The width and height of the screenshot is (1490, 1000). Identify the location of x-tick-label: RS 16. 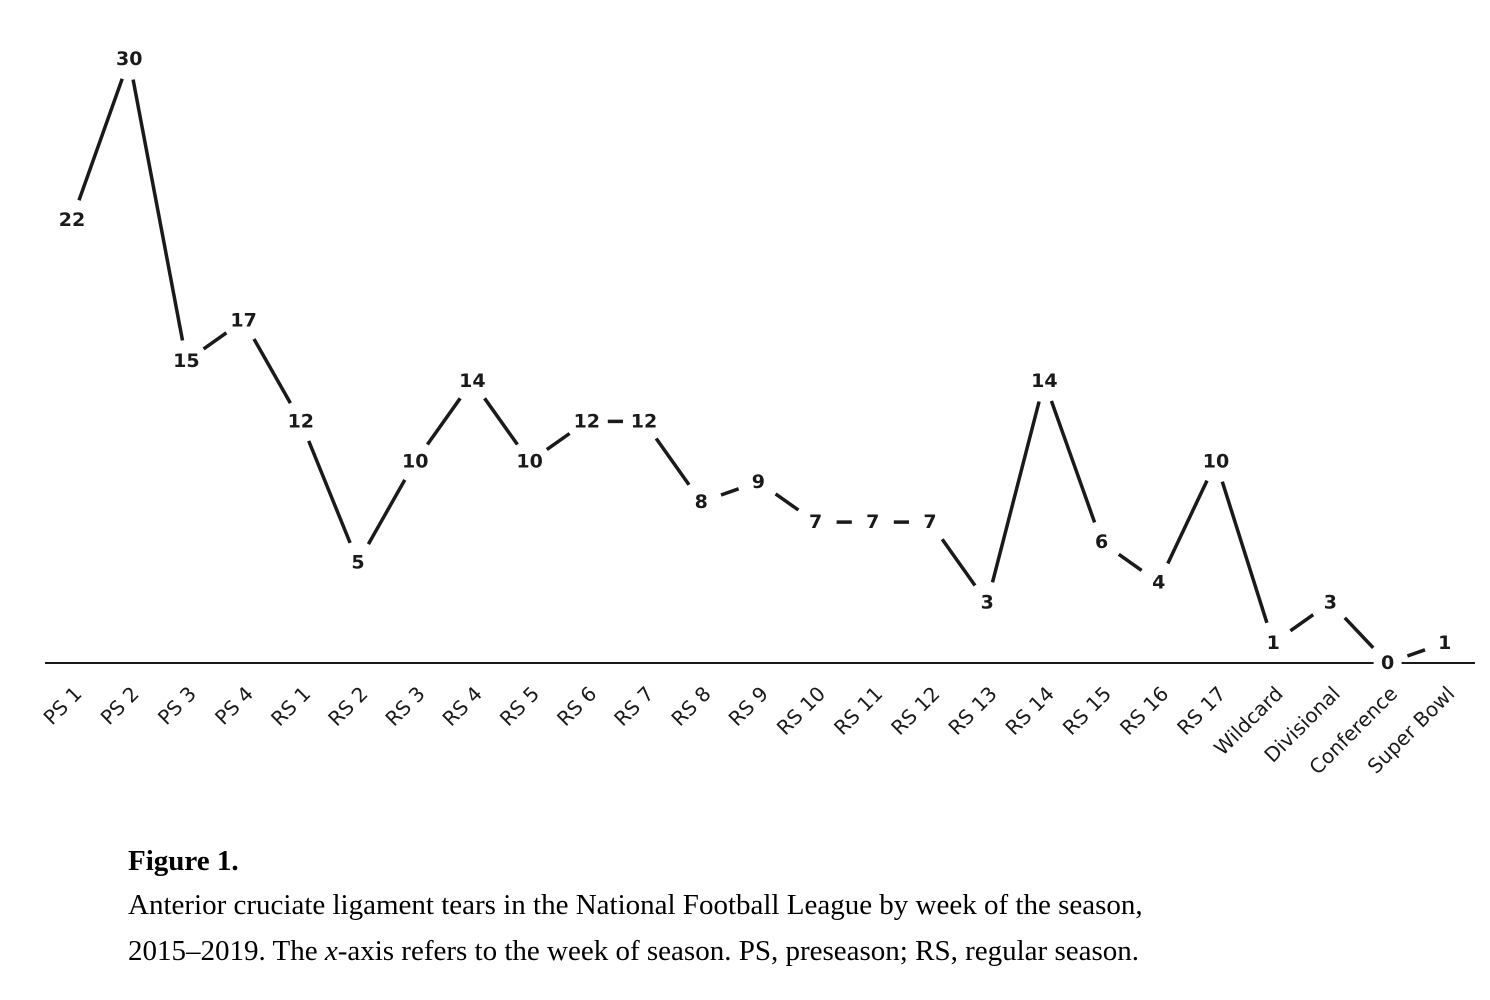
(1144, 711).